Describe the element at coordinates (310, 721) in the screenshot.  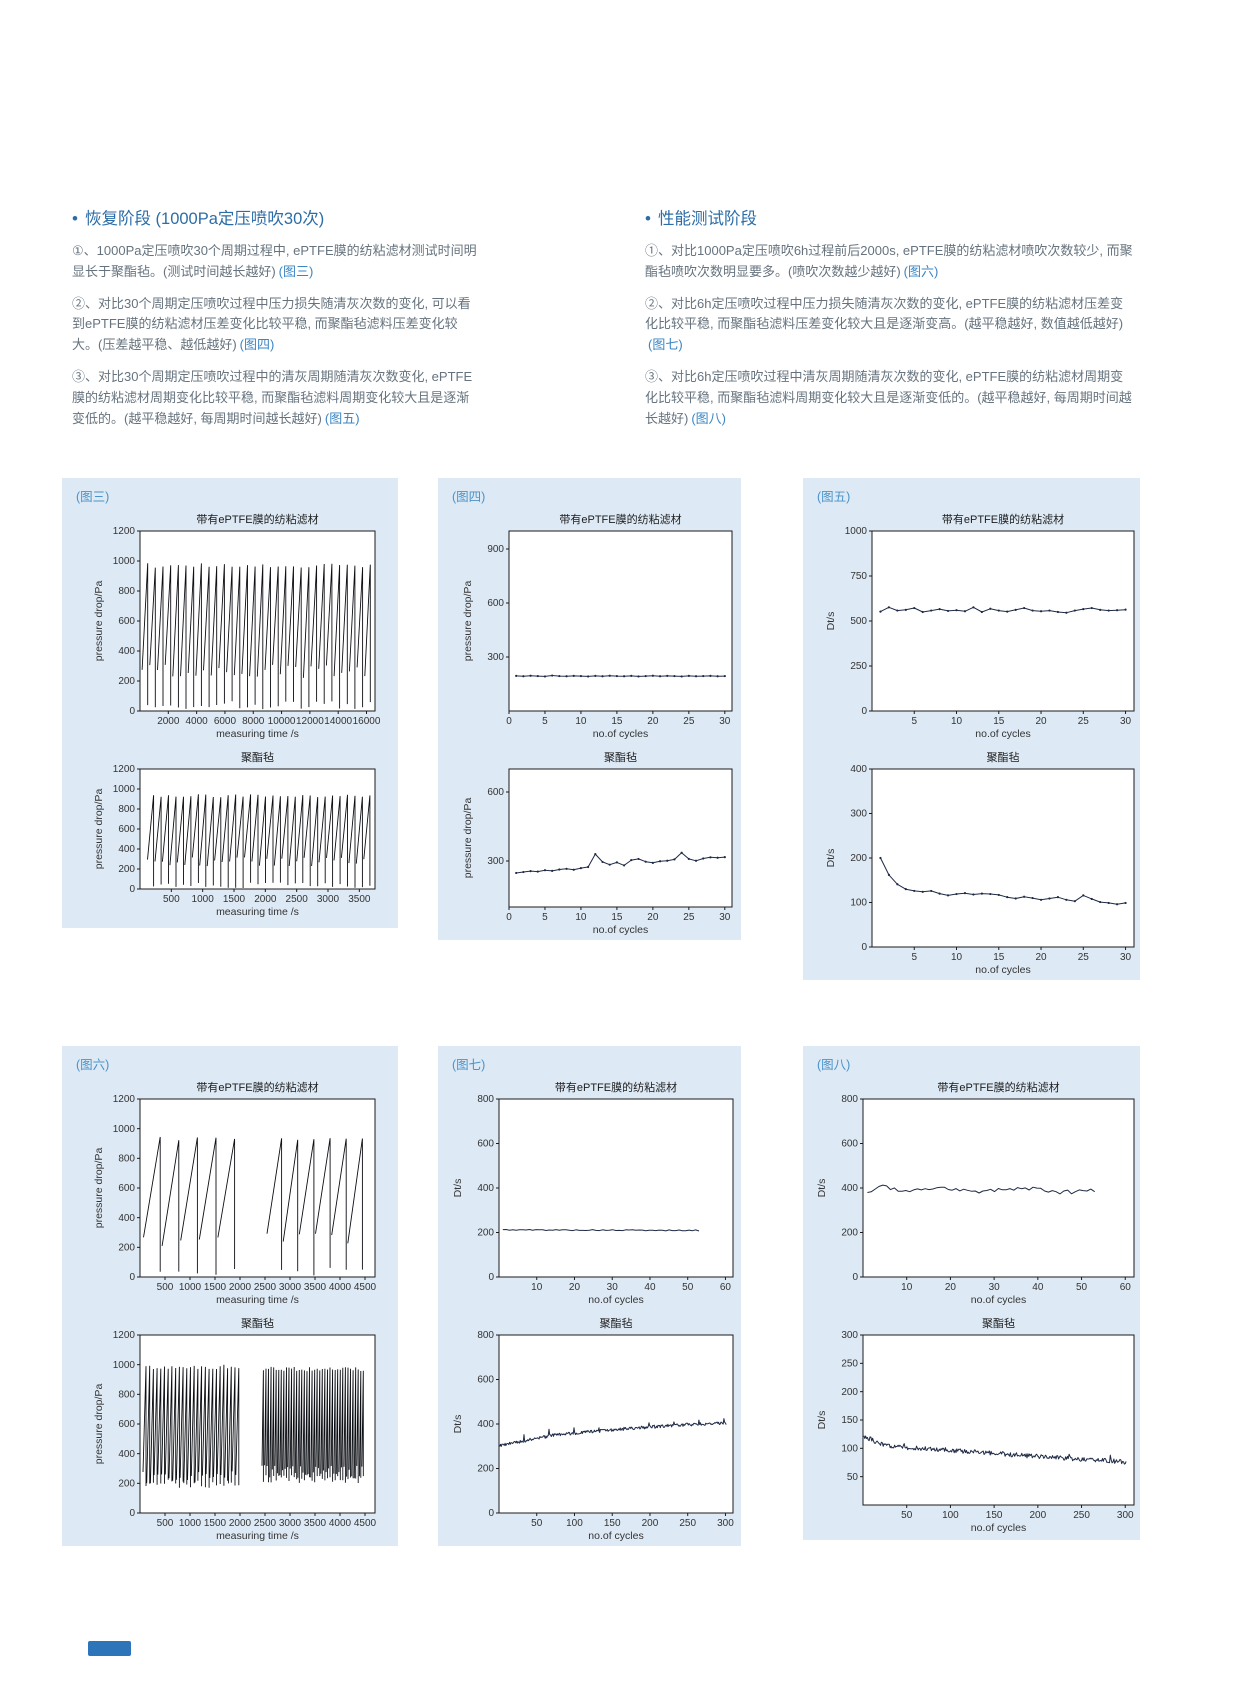
I see `svg-text: 12000` at that location.